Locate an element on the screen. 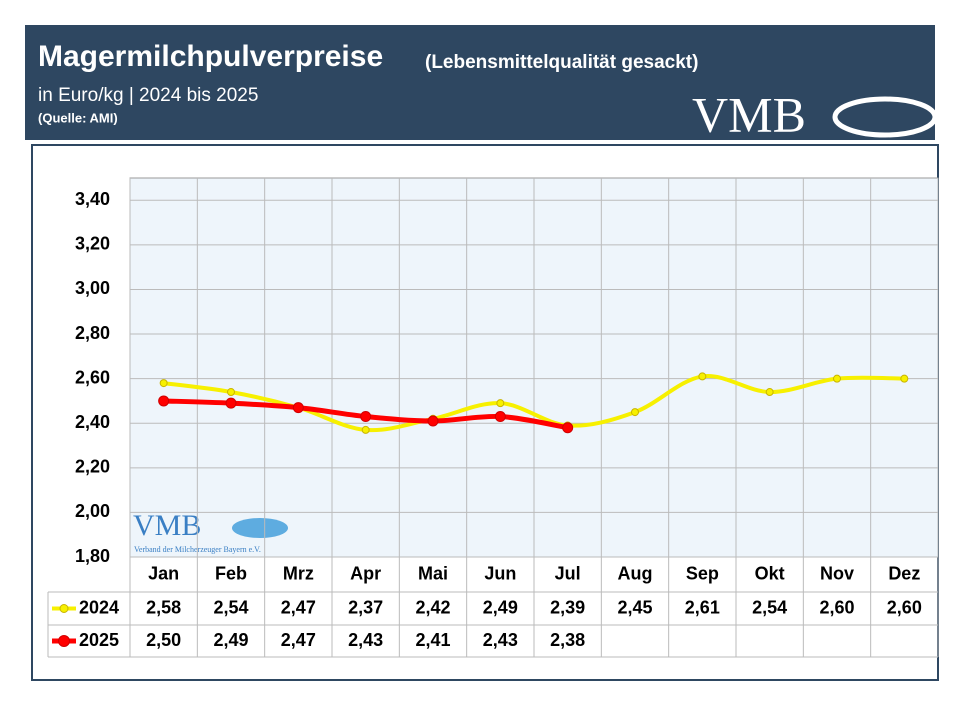 The image size is (960, 720). source: (Quelle: AMI) is located at coordinates (78, 117).